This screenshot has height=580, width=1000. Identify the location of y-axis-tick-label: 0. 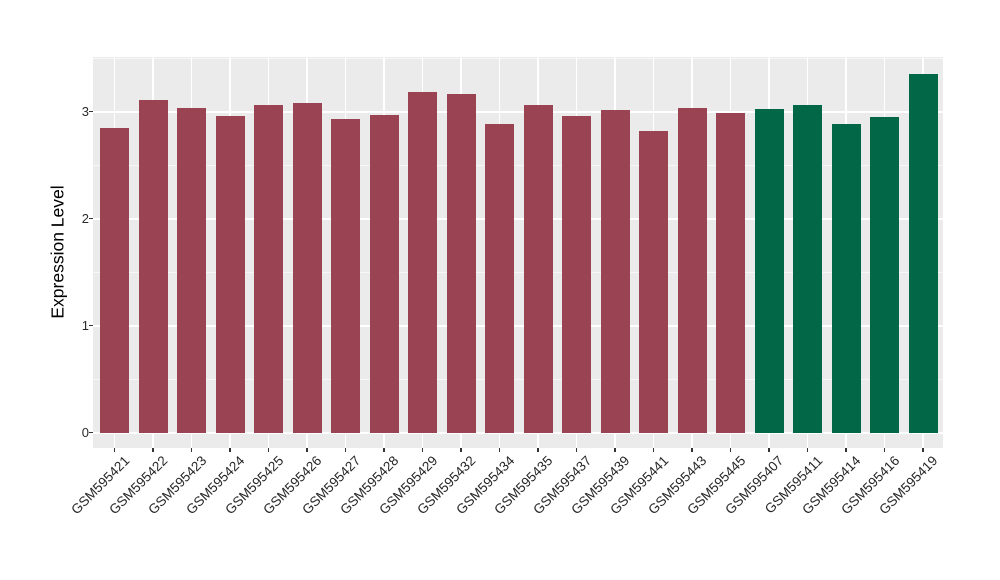
(85, 432).